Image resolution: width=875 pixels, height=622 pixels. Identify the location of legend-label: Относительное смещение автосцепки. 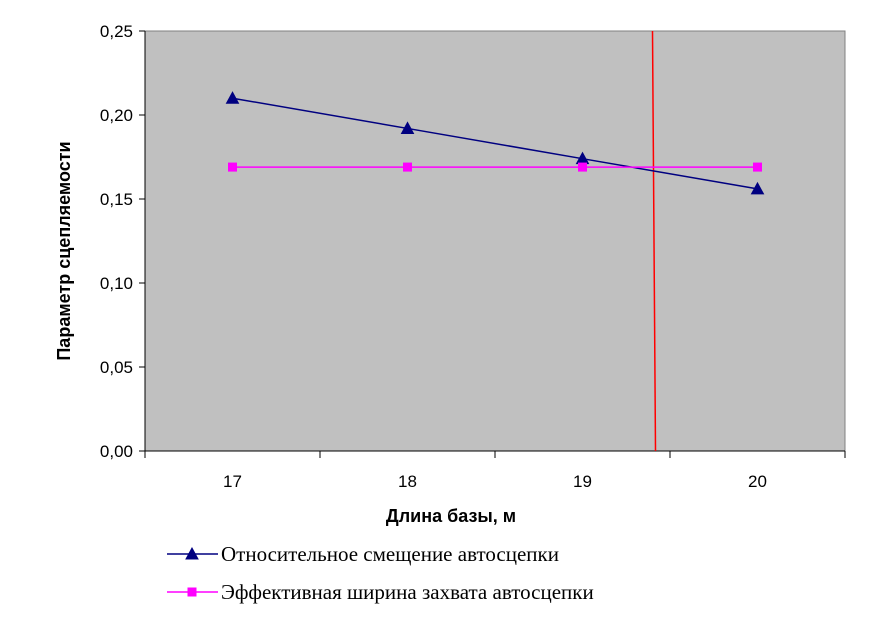
(390, 554).